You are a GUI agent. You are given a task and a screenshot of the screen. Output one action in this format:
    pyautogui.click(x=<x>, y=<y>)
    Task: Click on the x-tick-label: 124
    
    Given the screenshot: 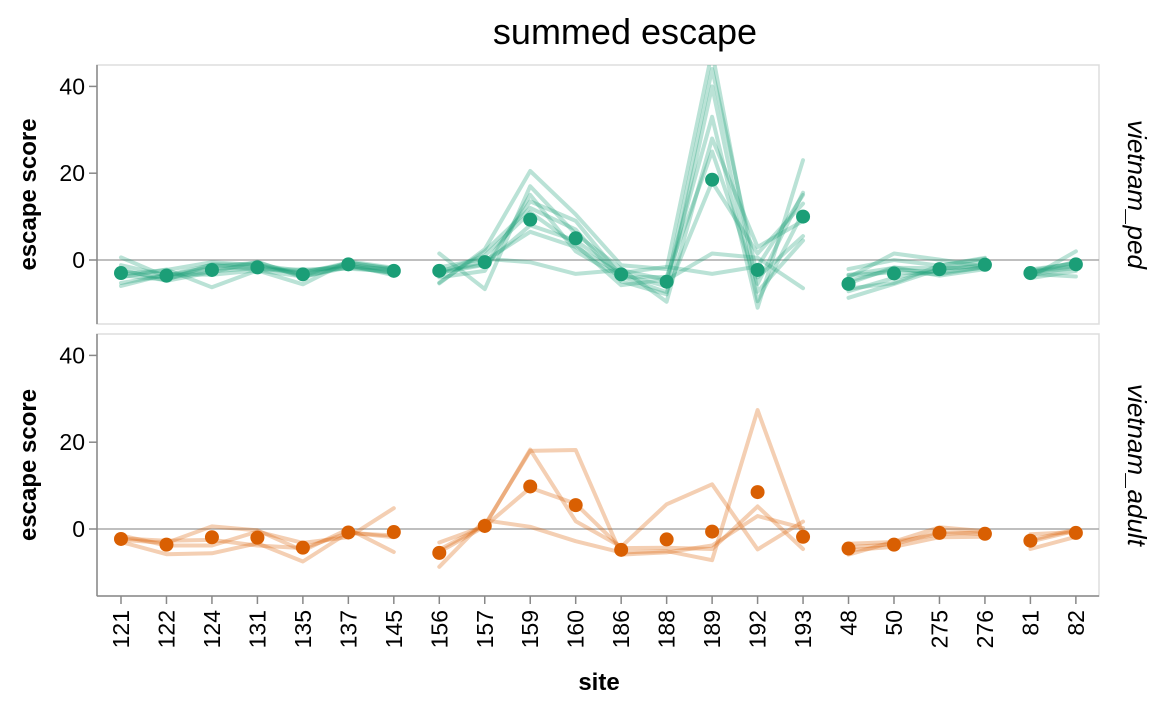 What is the action you would take?
    pyautogui.click(x=212, y=629)
    